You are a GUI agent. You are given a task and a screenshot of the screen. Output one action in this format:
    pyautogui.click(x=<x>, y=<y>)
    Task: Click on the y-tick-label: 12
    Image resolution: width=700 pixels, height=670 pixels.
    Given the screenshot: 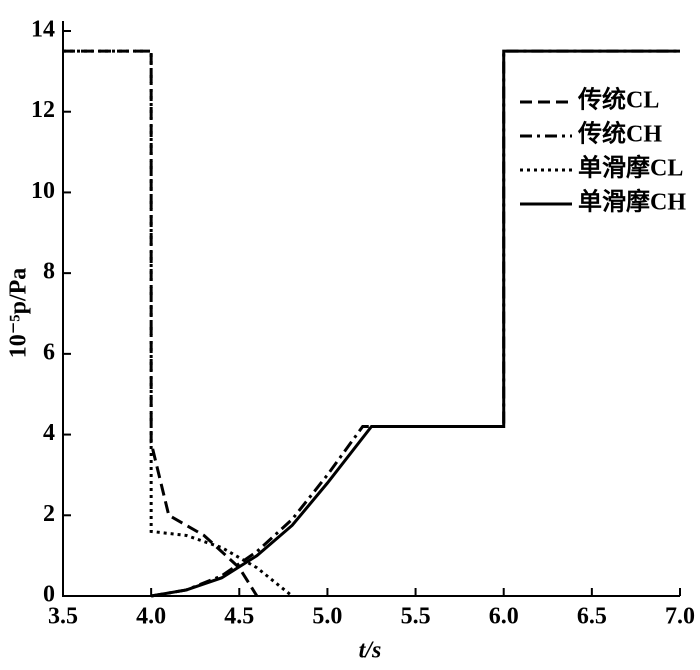 What is the action you would take?
    pyautogui.click(x=43, y=110)
    